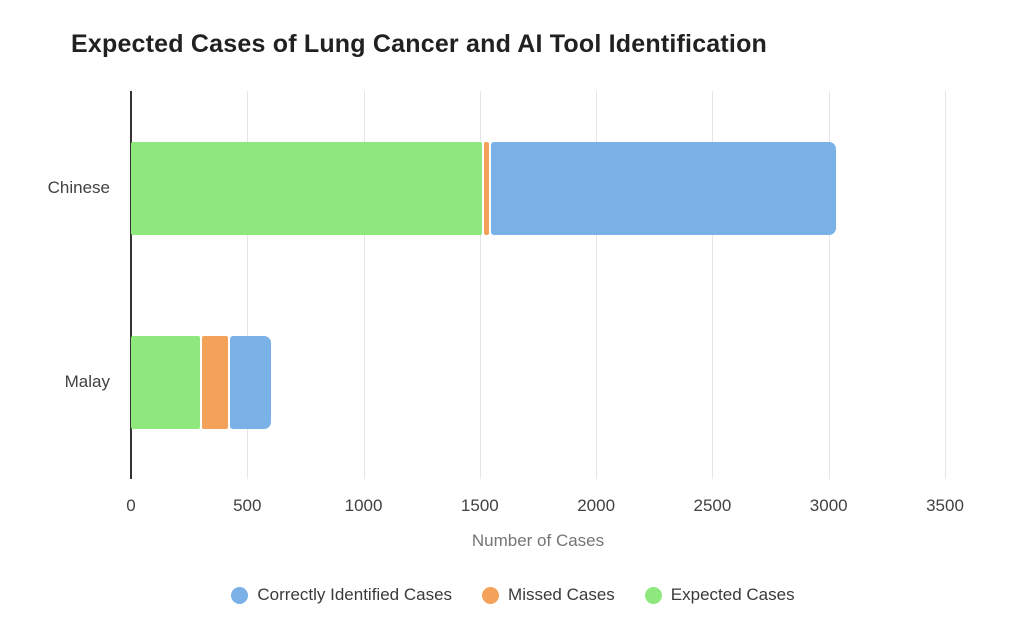 This screenshot has height=618, width=1026. What do you see at coordinates (663, 188) in the screenshot?
I see `bar-segment-chinese-correctly-identified-cases` at bounding box center [663, 188].